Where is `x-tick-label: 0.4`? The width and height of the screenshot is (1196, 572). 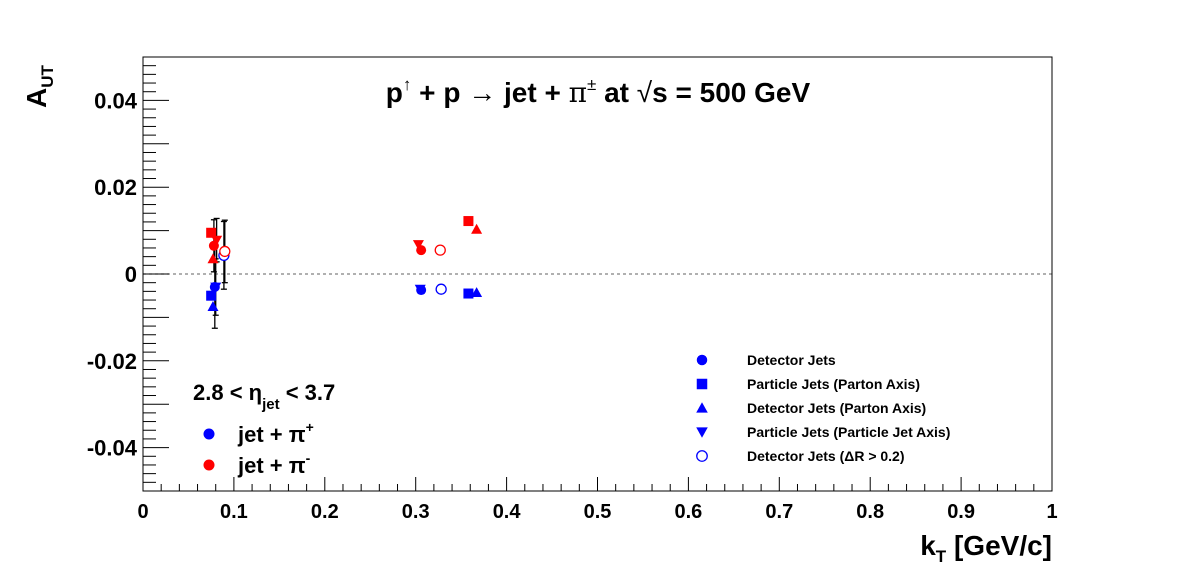
x-tick-label: 0.4 is located at coordinates (507, 512).